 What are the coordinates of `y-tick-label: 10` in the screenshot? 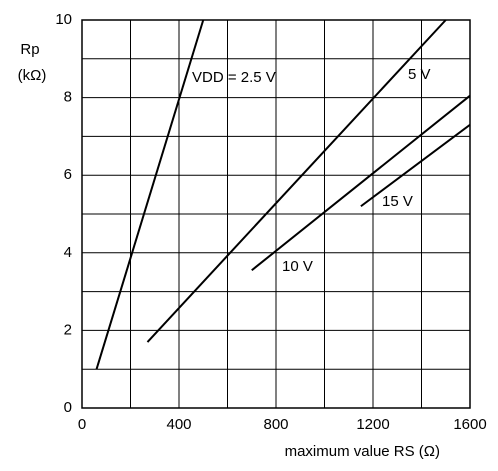 It's located at (63, 19).